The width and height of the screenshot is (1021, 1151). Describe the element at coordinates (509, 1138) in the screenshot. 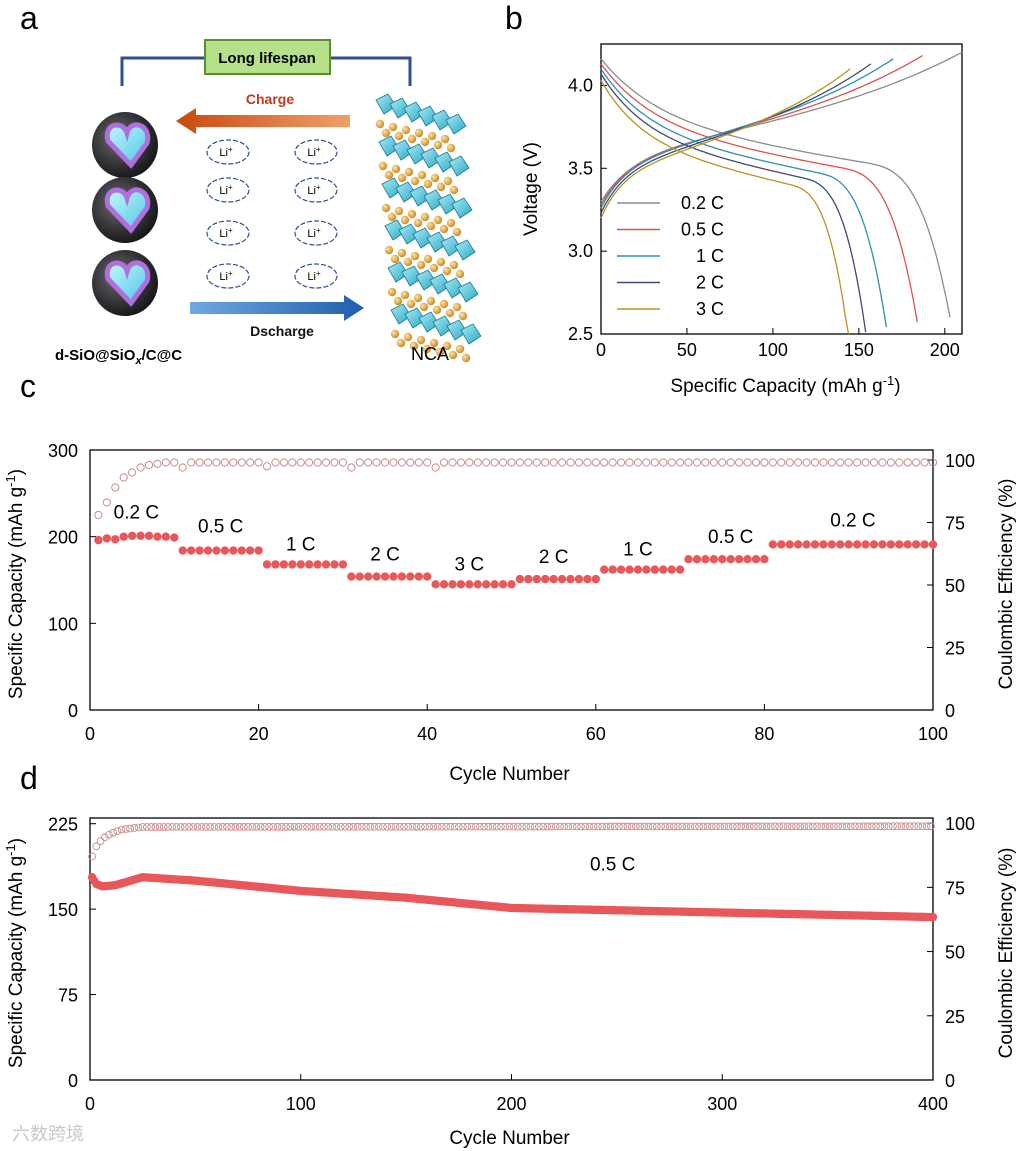

I see `x-axis-title: Cycle Number` at that location.